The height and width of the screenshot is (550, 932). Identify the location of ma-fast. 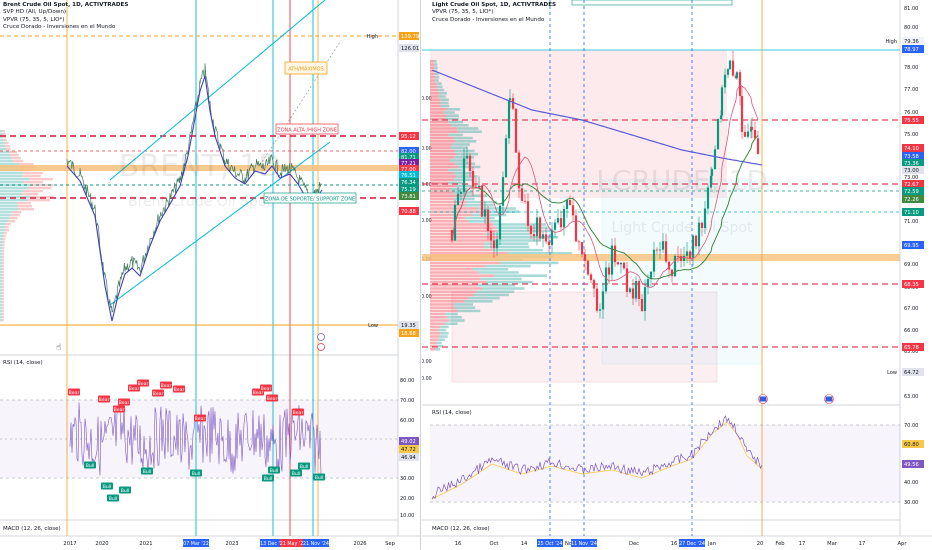
(605, 186).